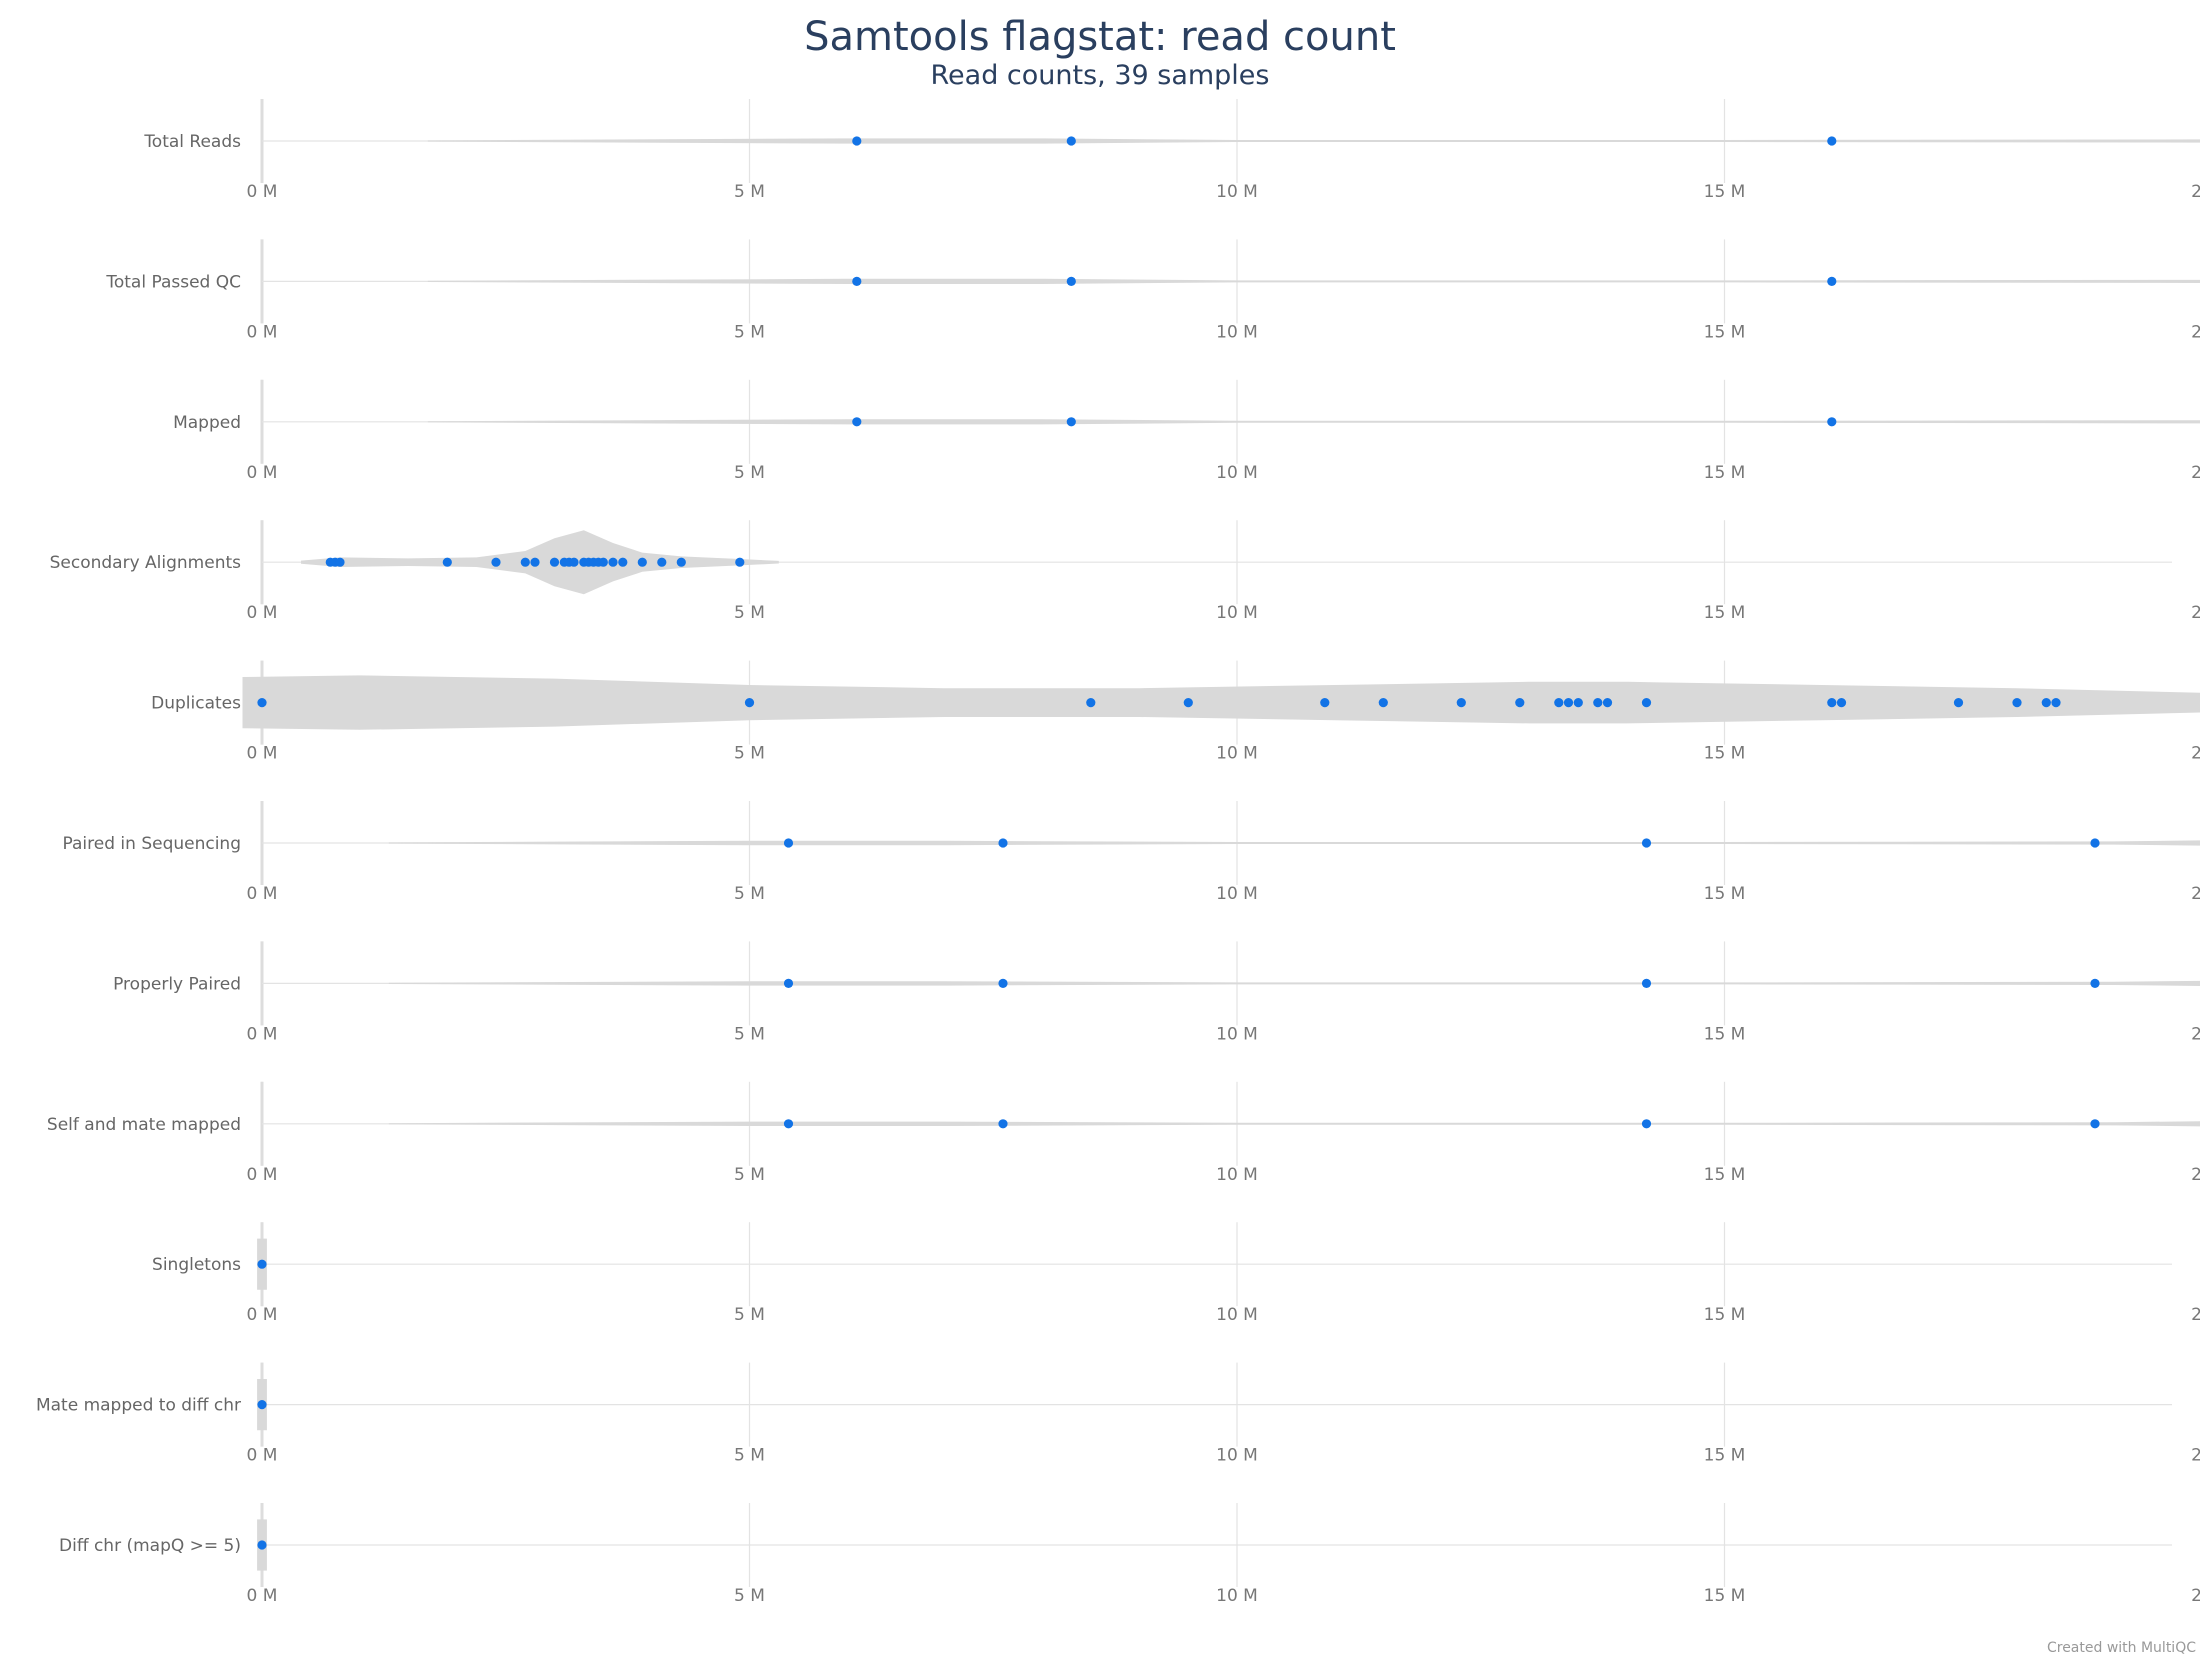 The height and width of the screenshot is (1666, 2200). What do you see at coordinates (2121, 1648) in the screenshot?
I see `chart-credit: Created with MultiQC` at bounding box center [2121, 1648].